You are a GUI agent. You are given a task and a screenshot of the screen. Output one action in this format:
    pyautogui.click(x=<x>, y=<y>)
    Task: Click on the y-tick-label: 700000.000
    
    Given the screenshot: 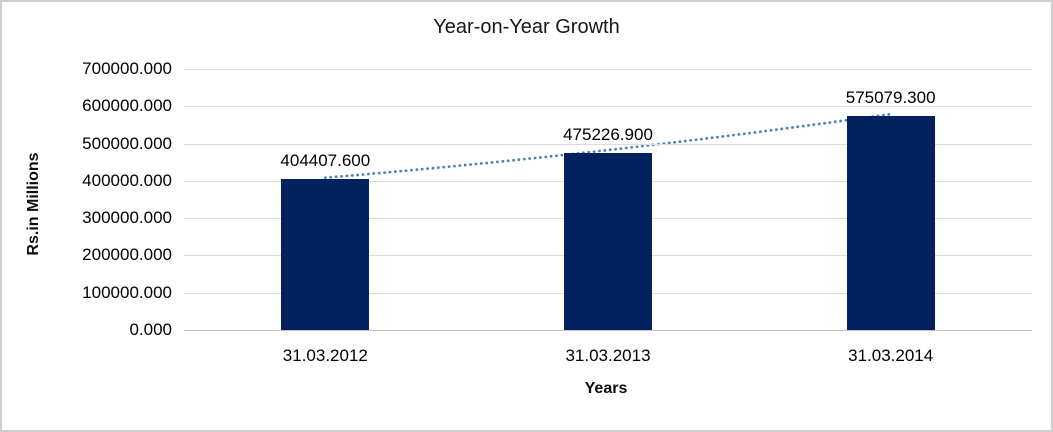 What is the action you would take?
    pyautogui.click(x=127, y=68)
    